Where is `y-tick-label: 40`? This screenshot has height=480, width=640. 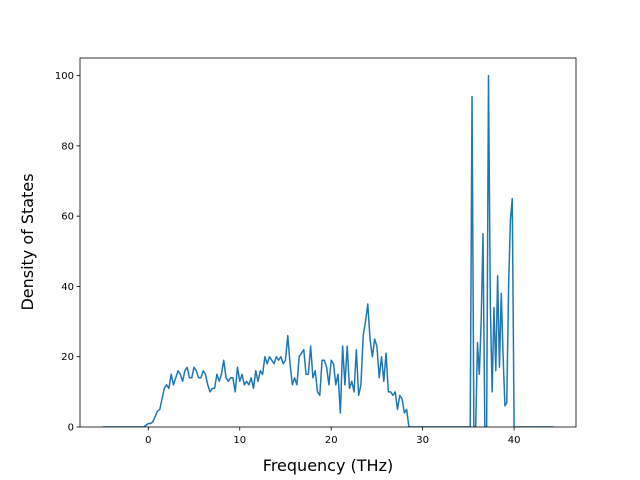
y-tick-label: 40 is located at coordinates (67, 287).